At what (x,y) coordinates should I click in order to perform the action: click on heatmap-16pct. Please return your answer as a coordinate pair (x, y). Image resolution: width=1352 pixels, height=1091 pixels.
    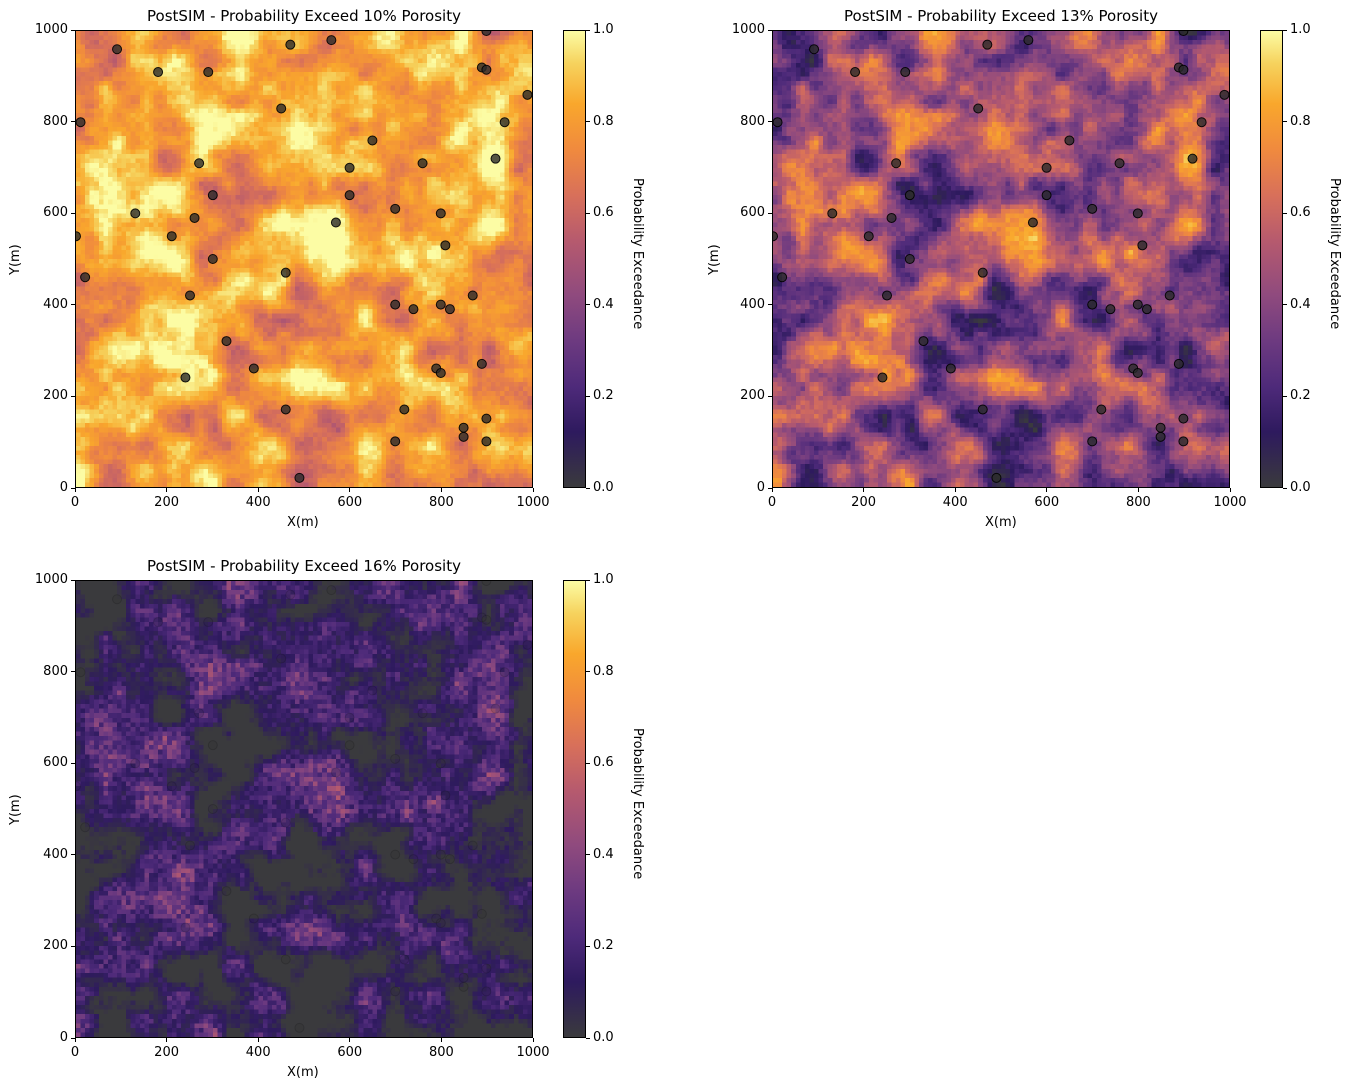
    Looking at the image, I should click on (304, 809).